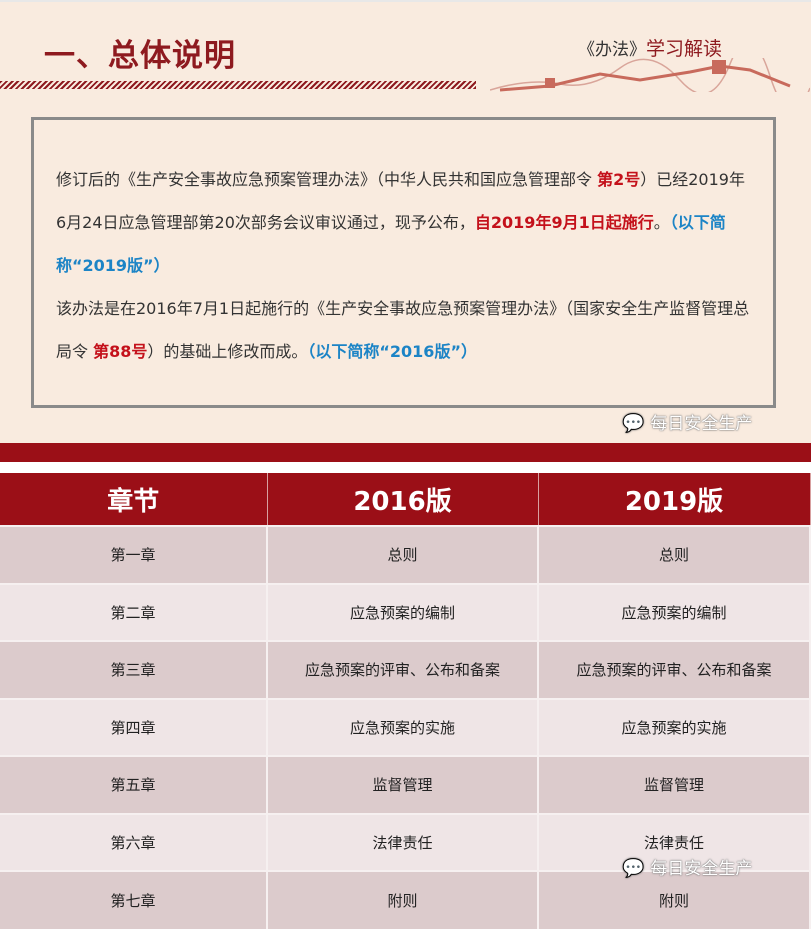 The height and width of the screenshot is (929, 811). What do you see at coordinates (140, 56) in the screenshot?
I see `section-title: 一、总体说明` at bounding box center [140, 56].